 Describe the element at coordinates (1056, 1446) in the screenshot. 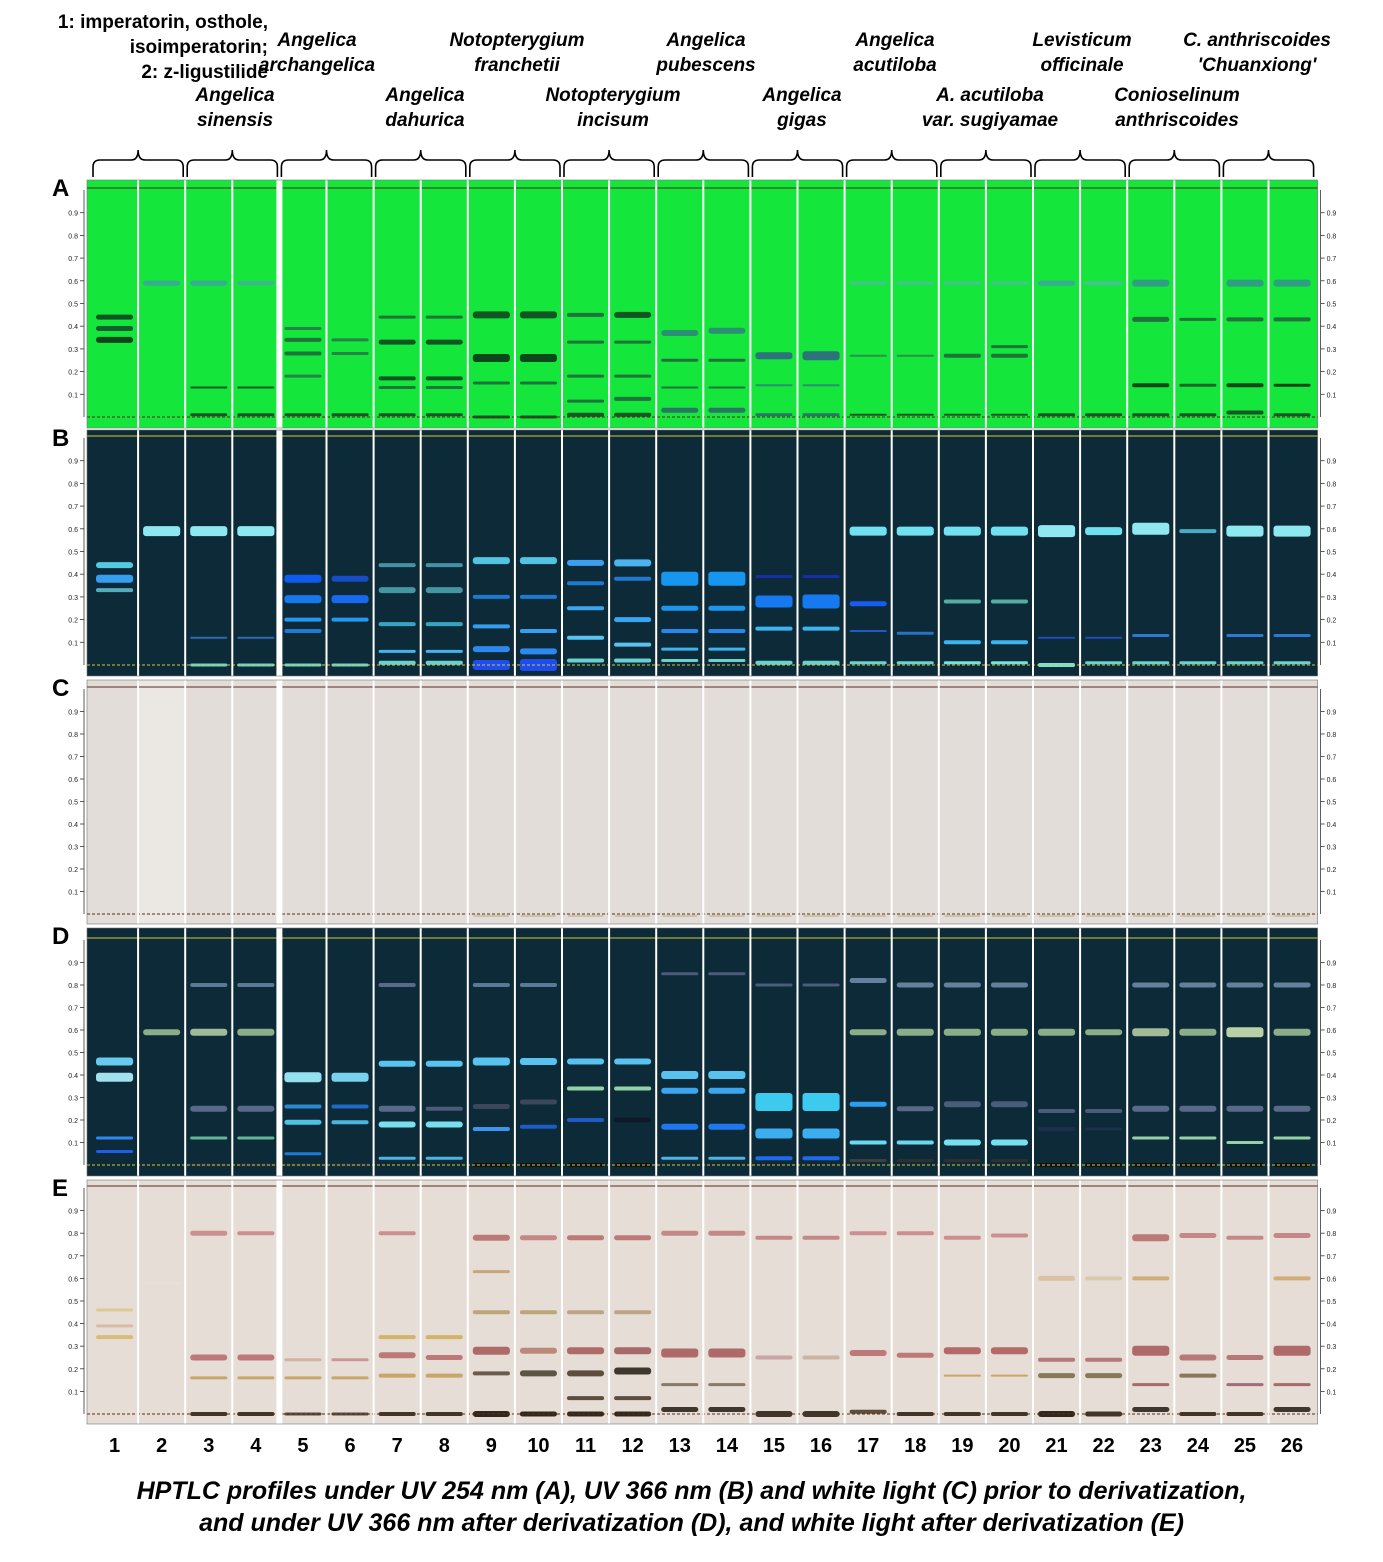

I see `track-number: 21` at that location.